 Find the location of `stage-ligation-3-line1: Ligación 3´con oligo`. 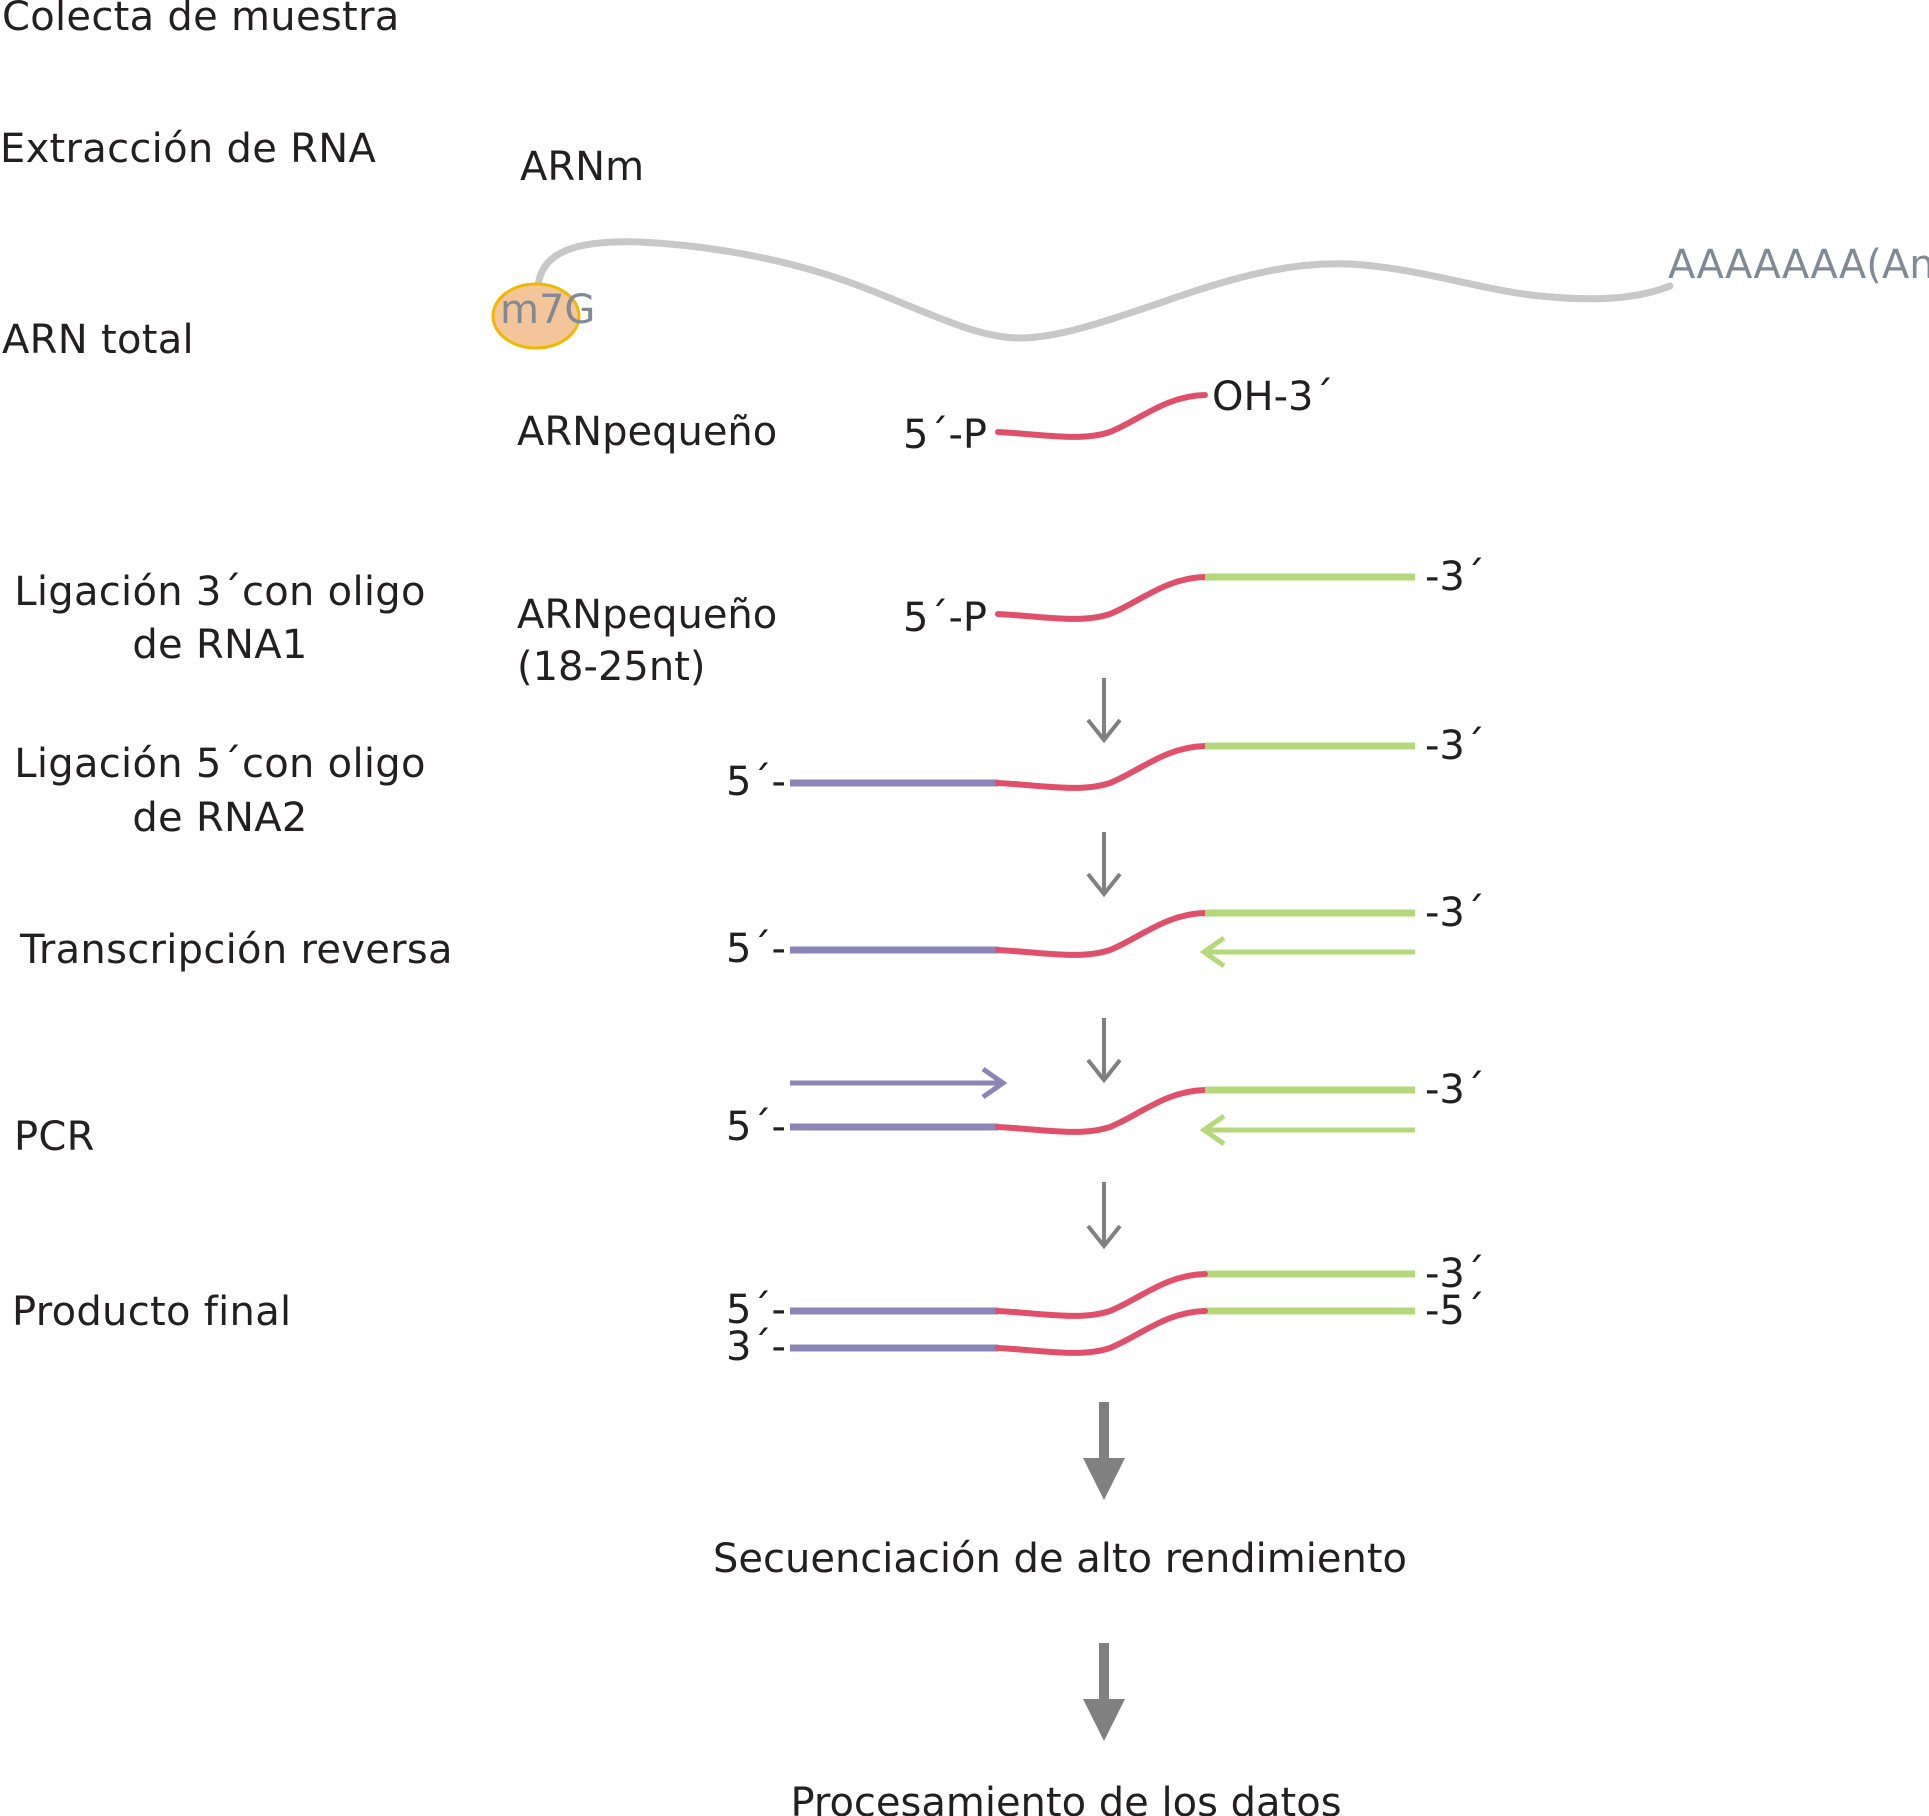

stage-ligation-3-line1: Ligación 3´con oligo is located at coordinates (220, 592).